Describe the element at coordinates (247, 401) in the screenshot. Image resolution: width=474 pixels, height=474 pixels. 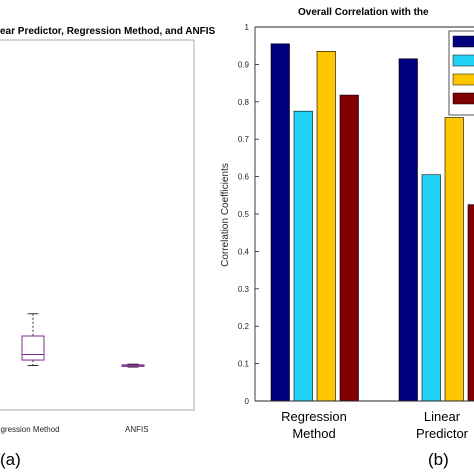
I see `y-tick-label: 0` at that location.